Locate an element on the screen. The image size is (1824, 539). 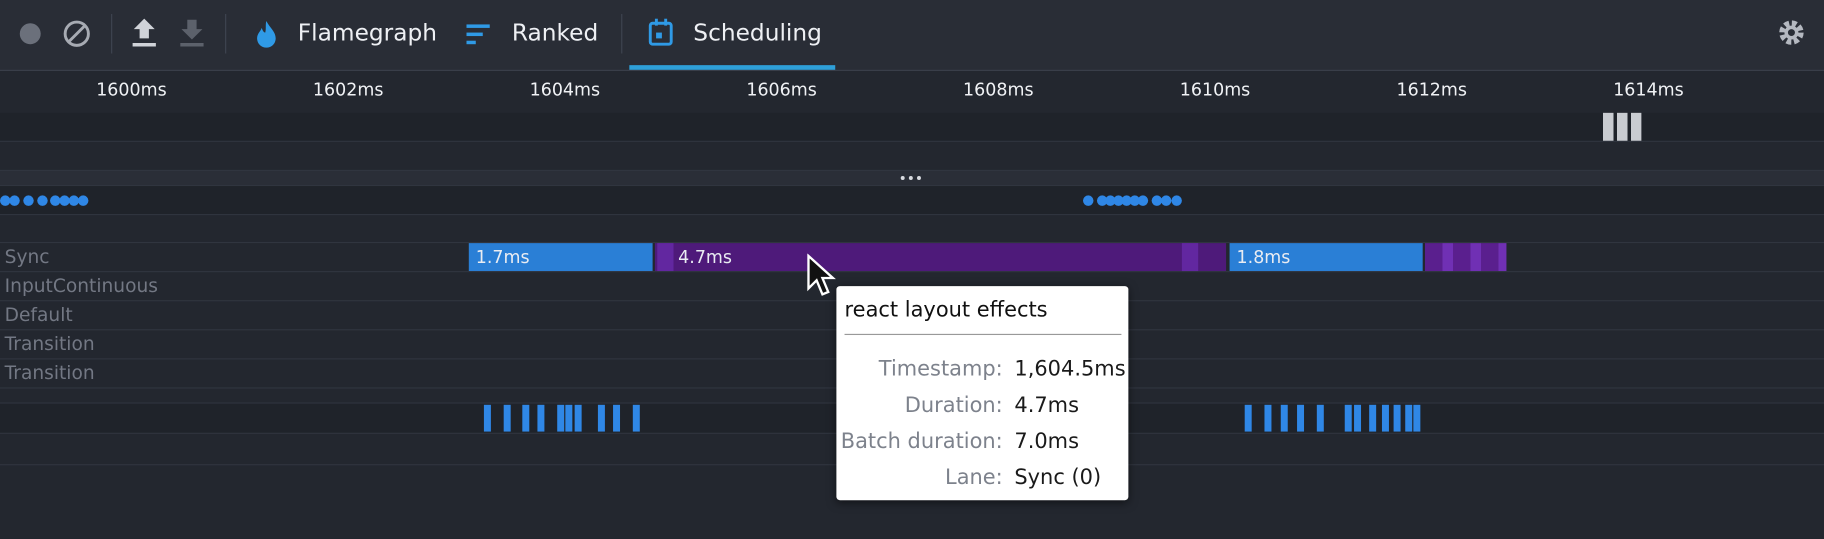
toolbar: Flamegraph Ranked Scheduling is located at coordinates (912, 35).